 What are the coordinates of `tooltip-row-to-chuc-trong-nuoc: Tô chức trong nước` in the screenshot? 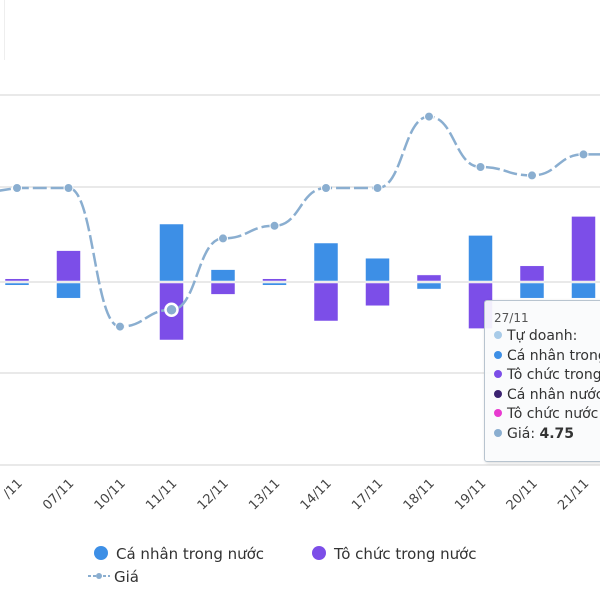 It's located at (547, 376).